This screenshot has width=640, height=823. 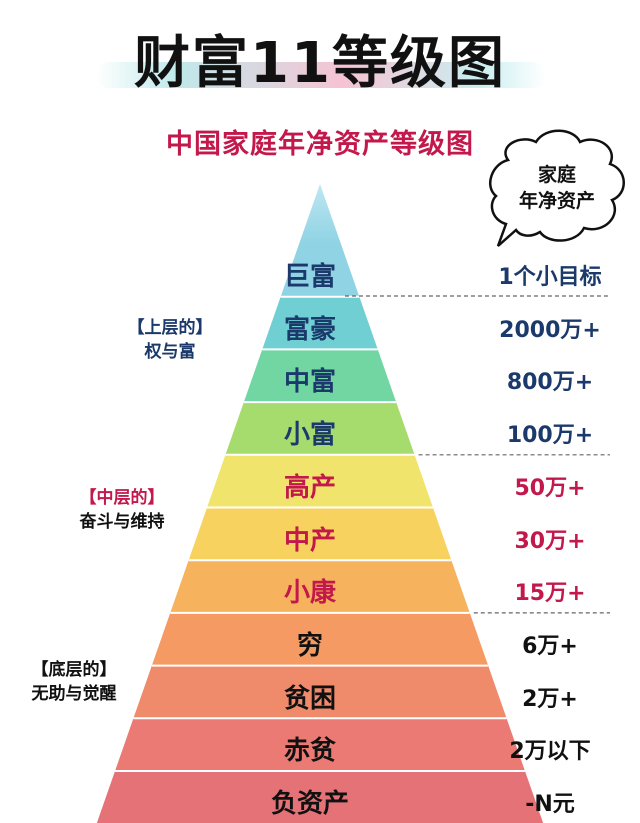 I want to click on level-name: 小富, so click(x=309, y=435).